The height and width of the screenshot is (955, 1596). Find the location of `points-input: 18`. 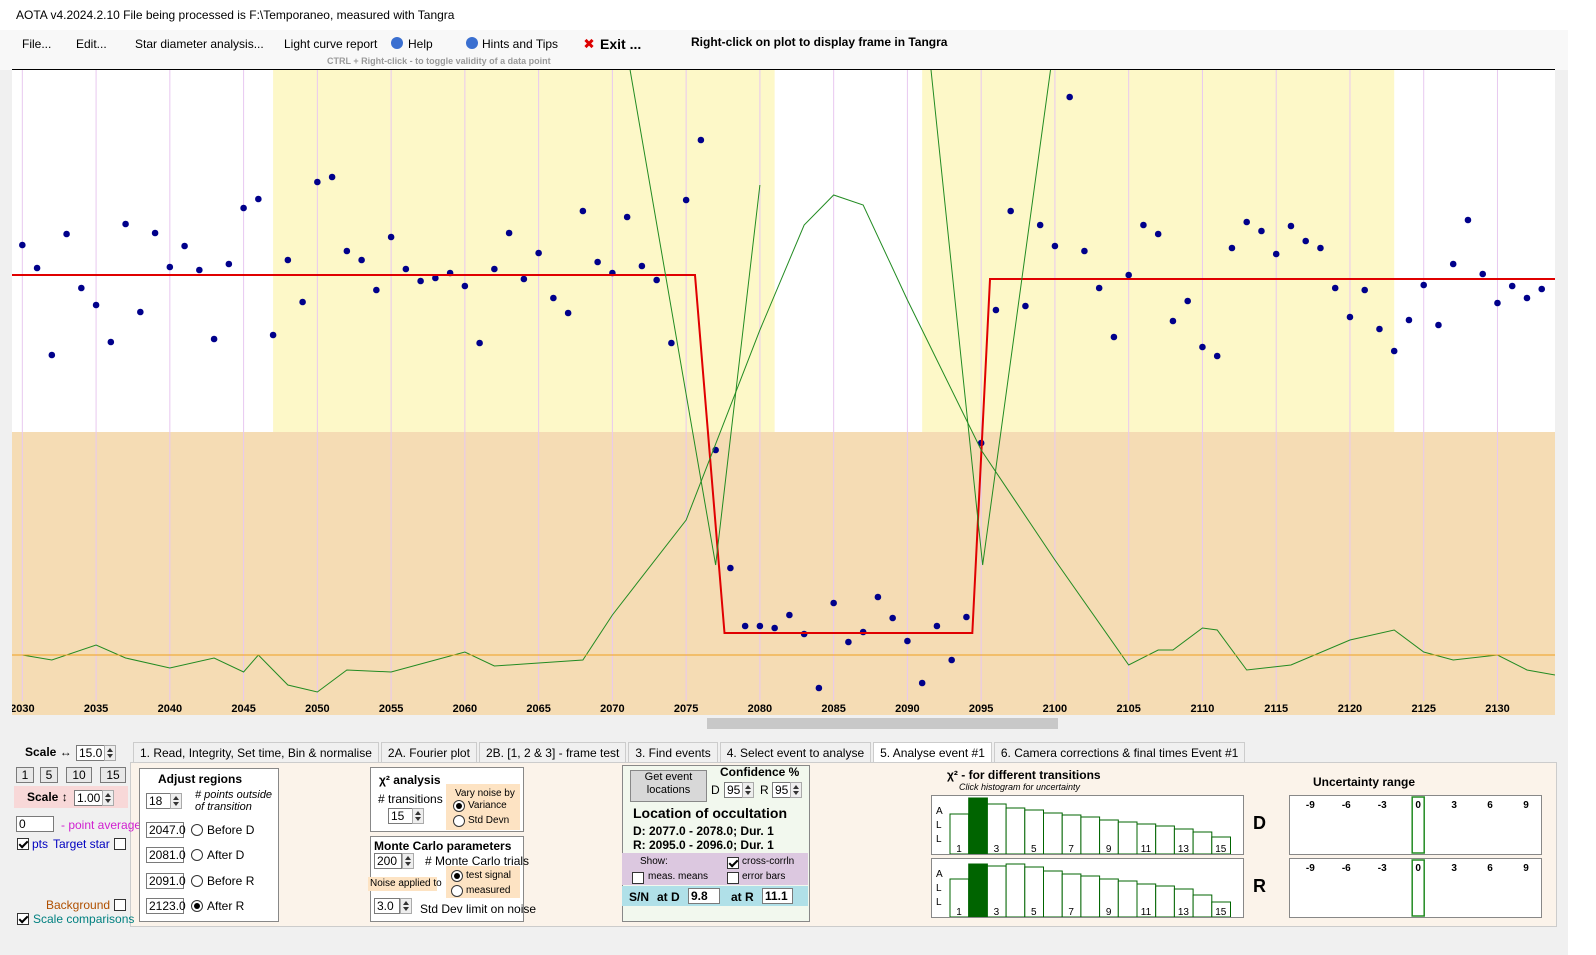

points-input: 18 is located at coordinates (159, 801).